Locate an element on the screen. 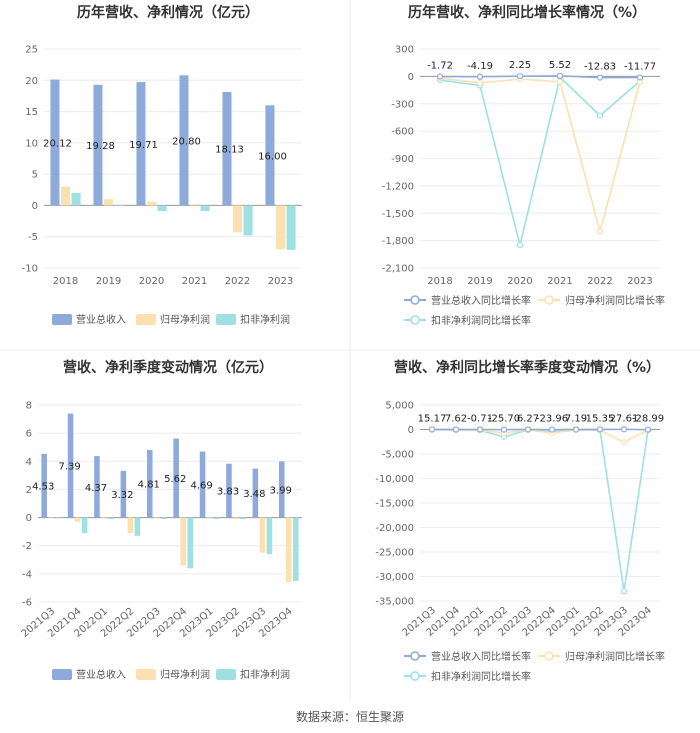 Image resolution: width=700 pixels, height=733 pixels. quarterly-amount-legend-label: 营业总收入 is located at coordinates (101, 674).